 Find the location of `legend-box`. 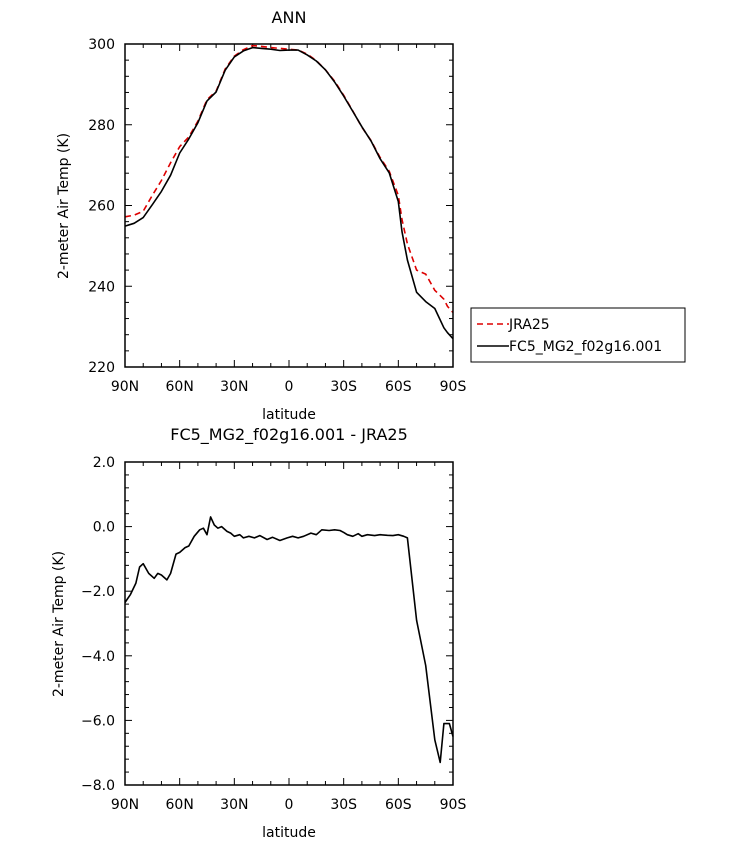

legend-box is located at coordinates (578, 335).